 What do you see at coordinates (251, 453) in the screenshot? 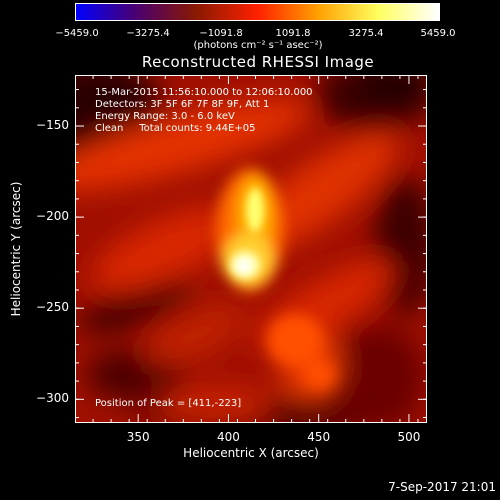
I see `x-axis-label: Heliocentric X (arcsec)` at bounding box center [251, 453].